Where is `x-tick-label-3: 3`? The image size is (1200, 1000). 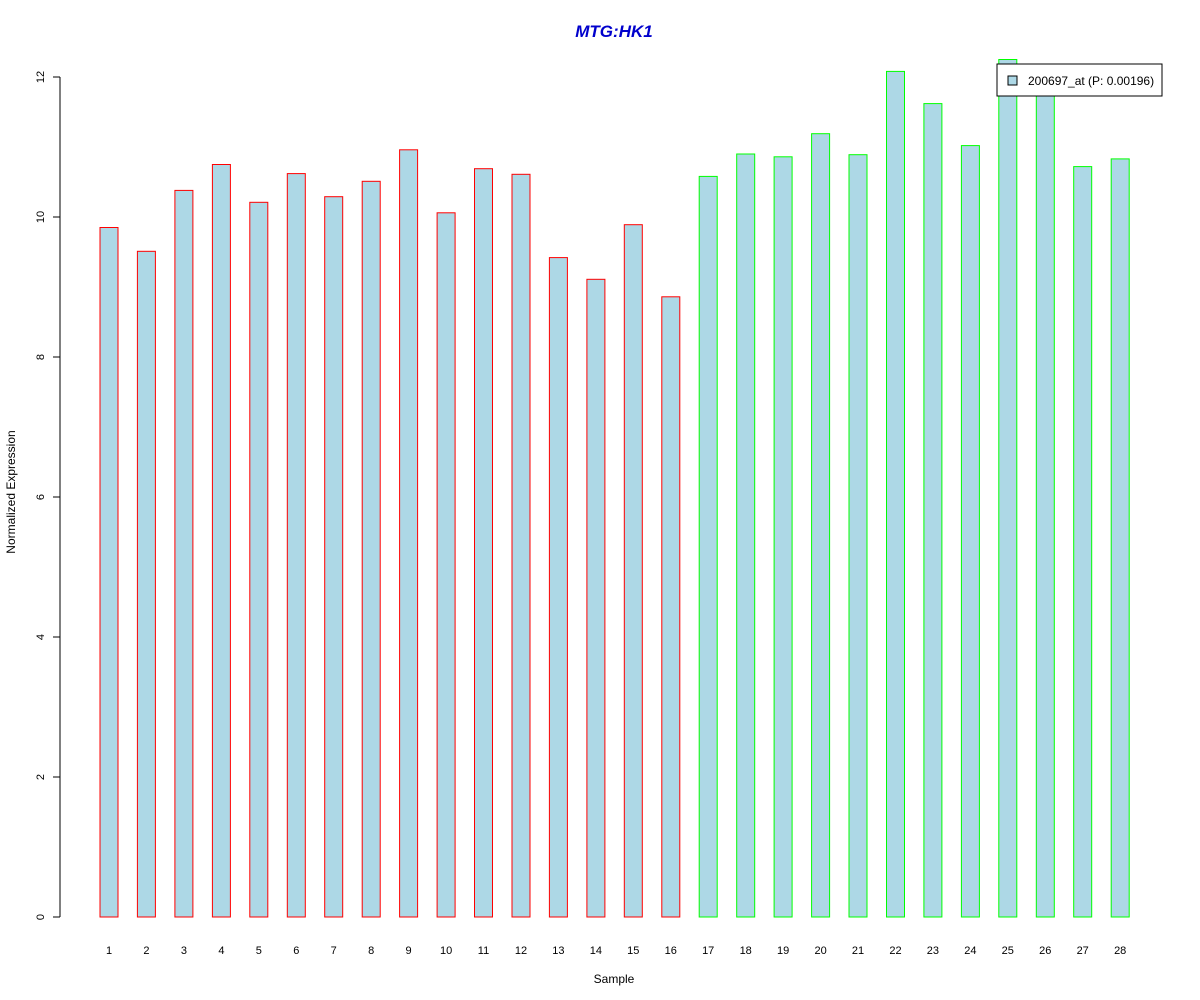
x-tick-label-3: 3 is located at coordinates (184, 951).